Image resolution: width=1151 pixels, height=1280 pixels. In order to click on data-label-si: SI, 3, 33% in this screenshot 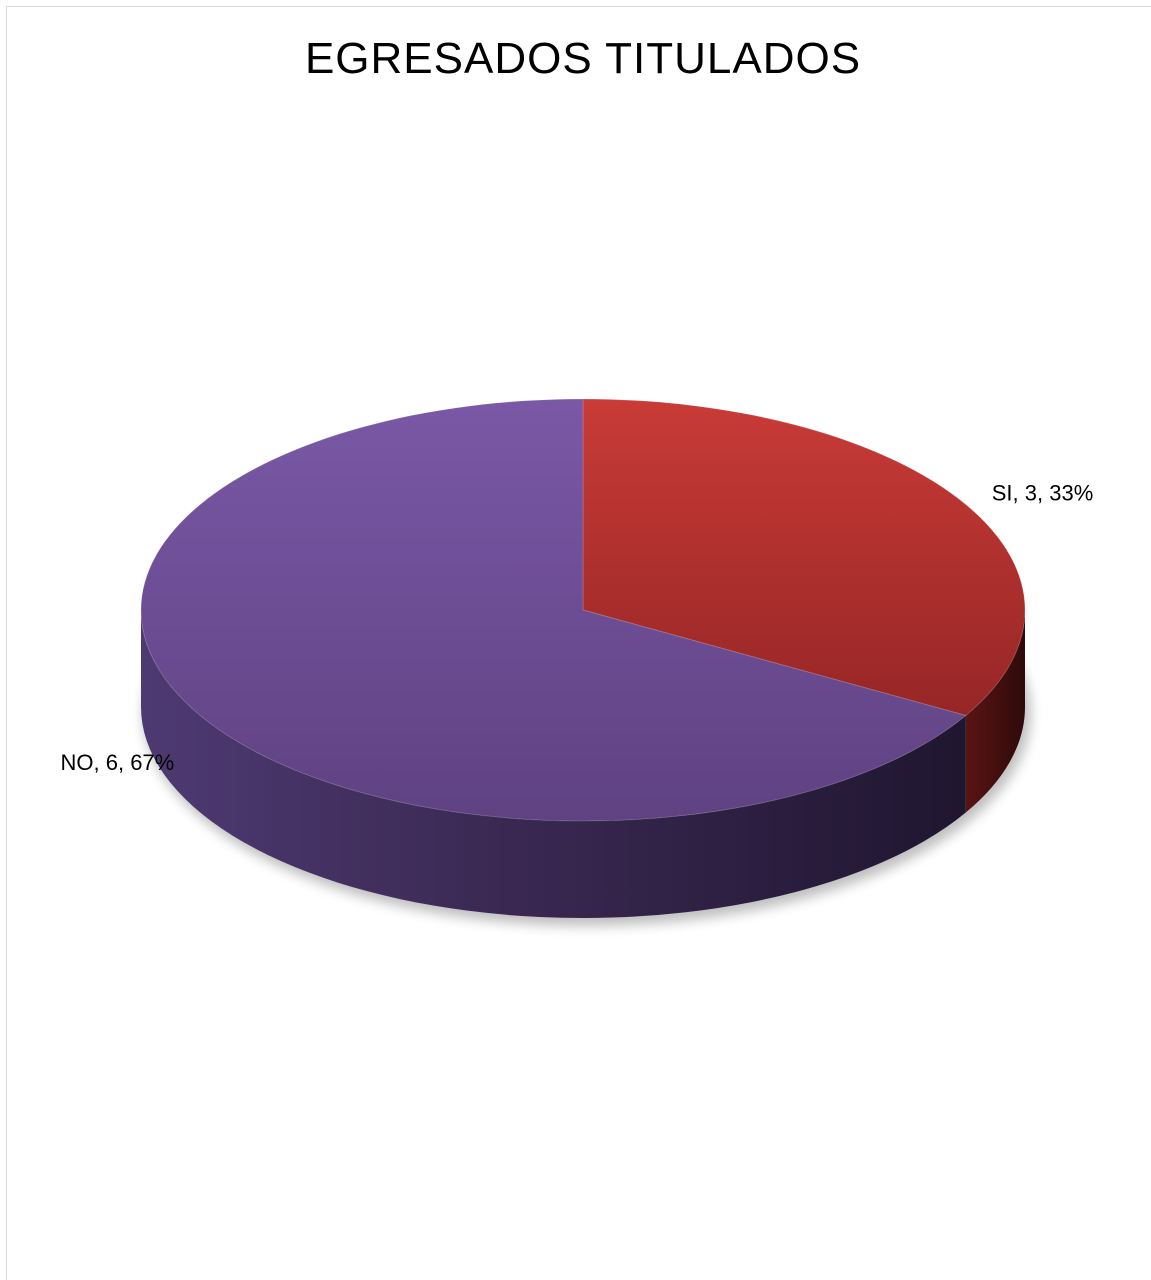, I will do `click(1043, 492)`.